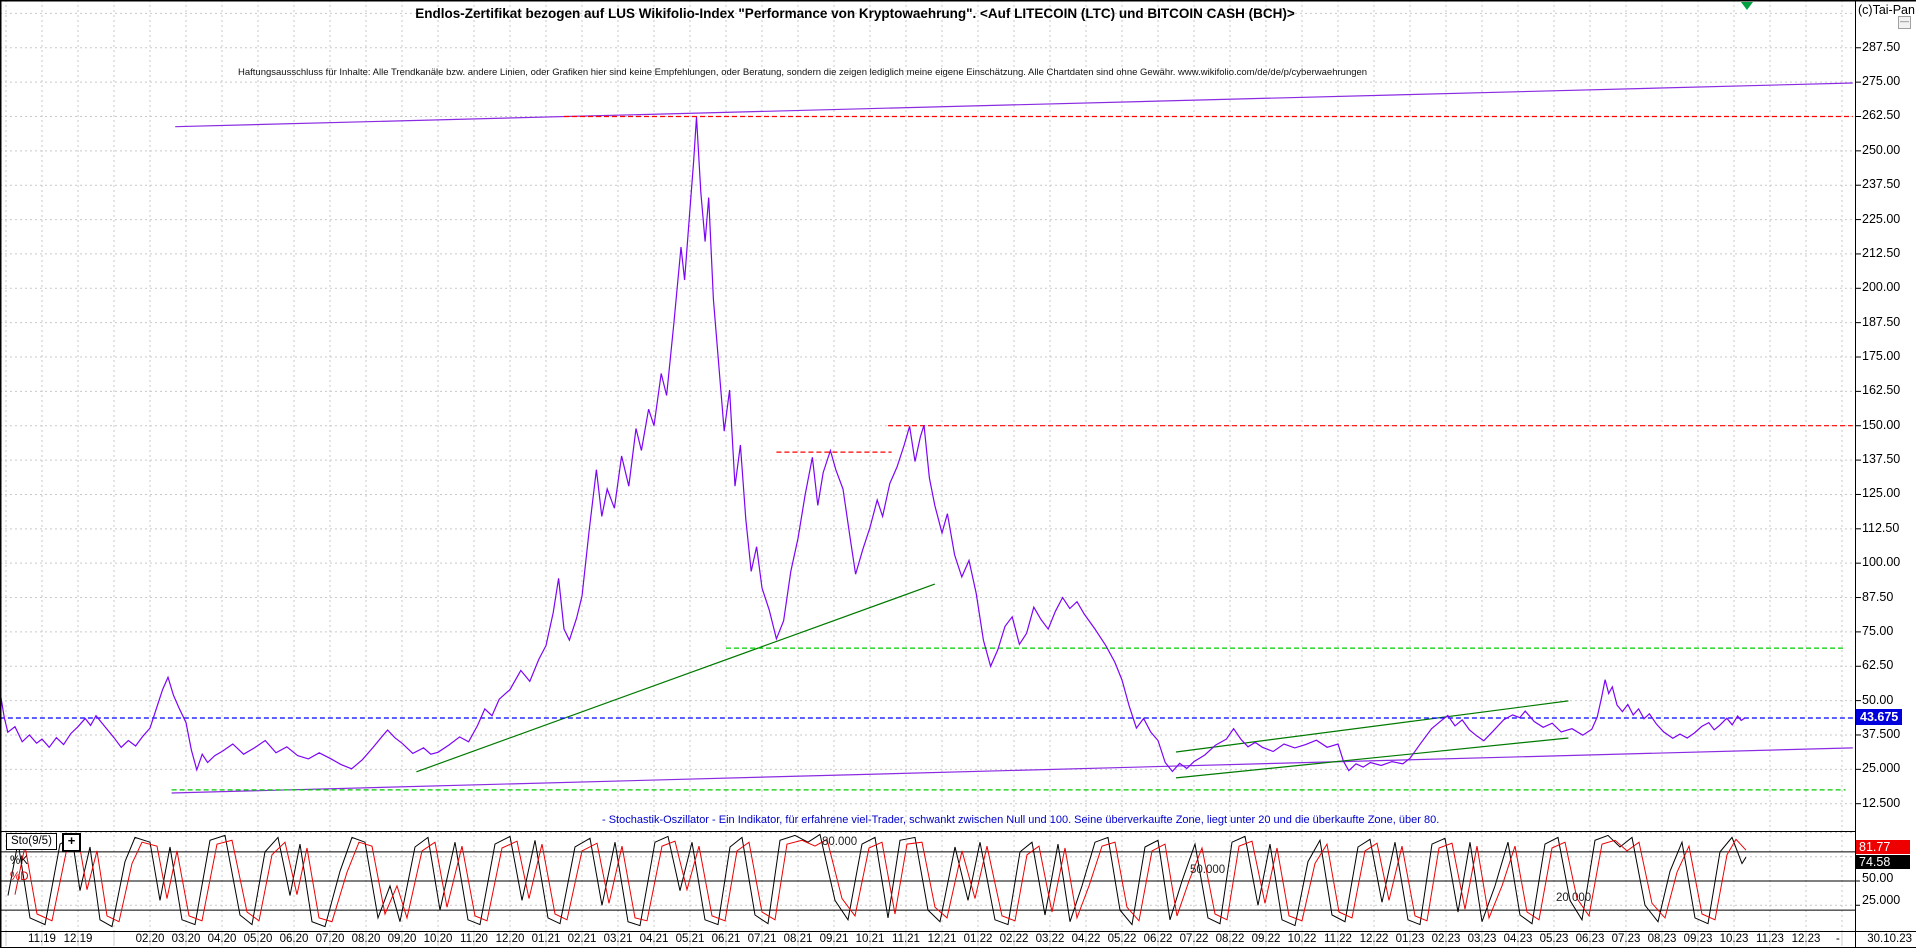 The height and width of the screenshot is (948, 1916). What do you see at coordinates (762, 939) in the screenshot?
I see `time-axis-label: 07.21` at bounding box center [762, 939].